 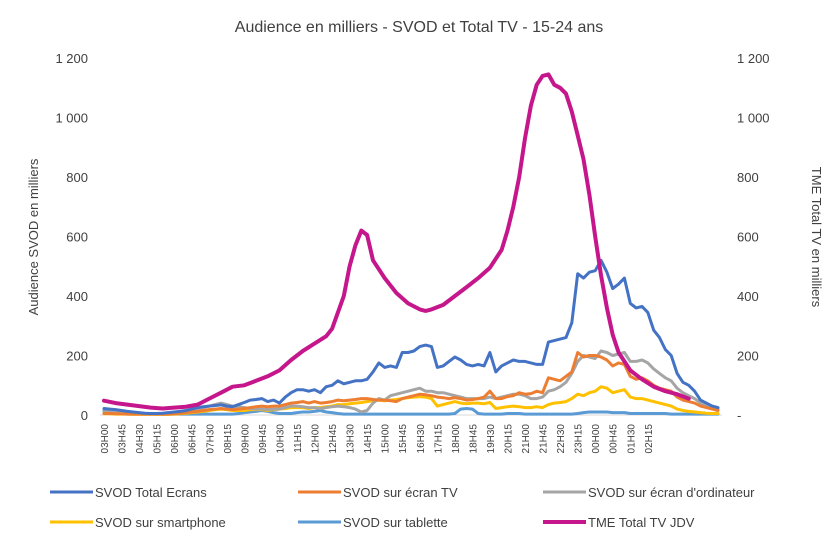 What do you see at coordinates (71, 58) in the screenshot?
I see `y-tick-label: 1 200` at bounding box center [71, 58].